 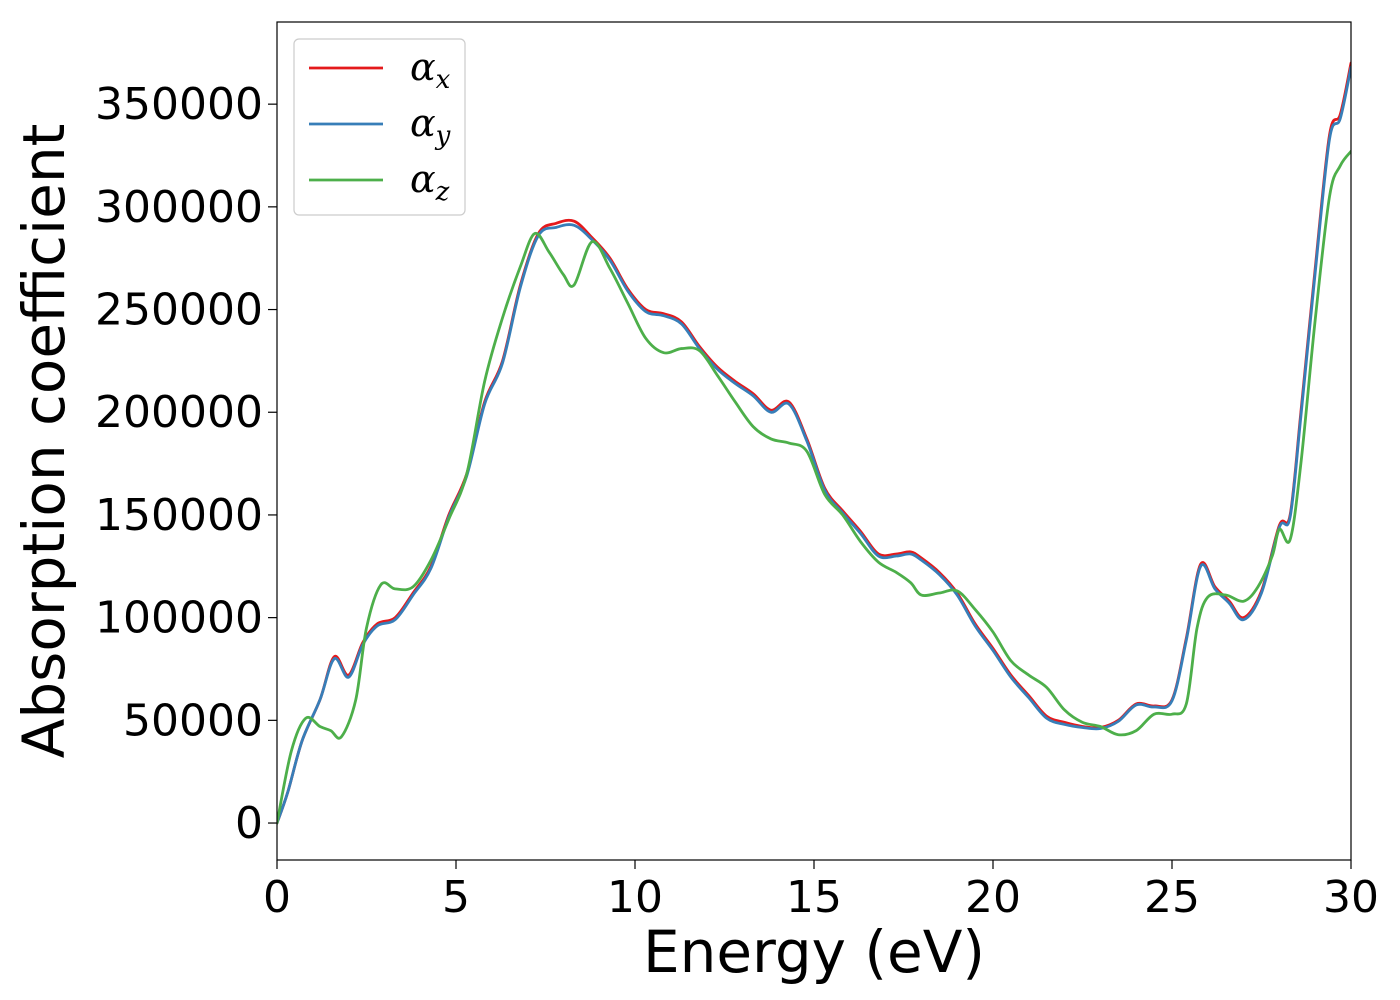 I want to click on x-tick-label: 0, so click(x=277, y=897).